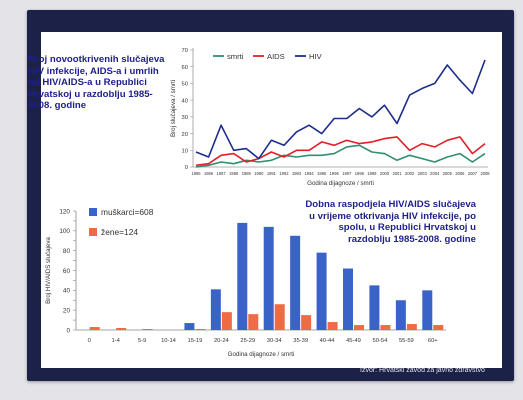 This screenshot has width=523, height=400. Describe the element at coordinates (185, 151) in the screenshot. I see `line-chart-y-tick-label: 10` at that location.